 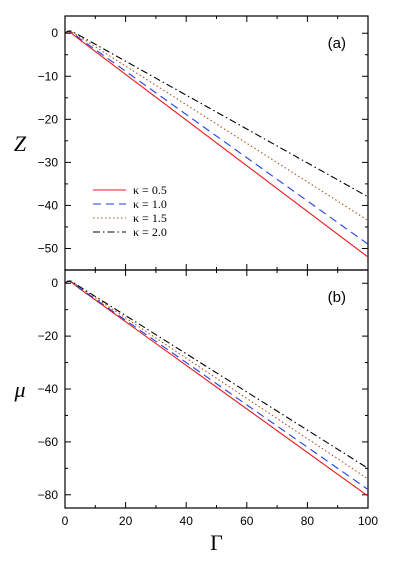 What do you see at coordinates (150, 218) in the screenshot?
I see `legend-label: κ = 1.5` at bounding box center [150, 218].